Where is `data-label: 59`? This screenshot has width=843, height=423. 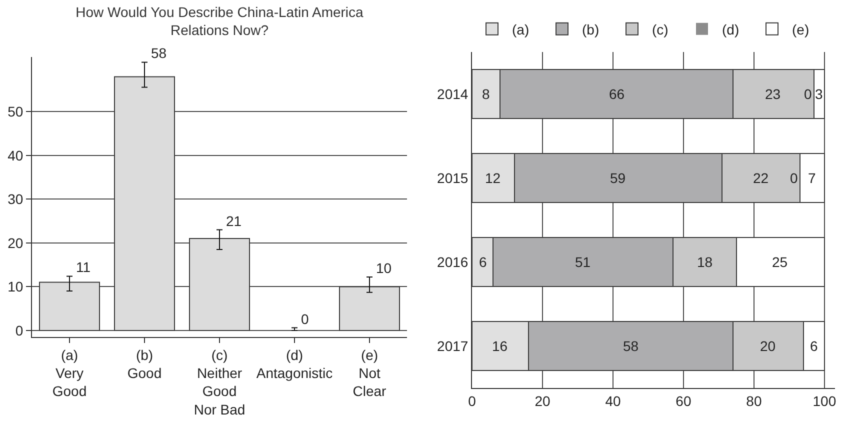
data-label: 59 is located at coordinates (618, 178).